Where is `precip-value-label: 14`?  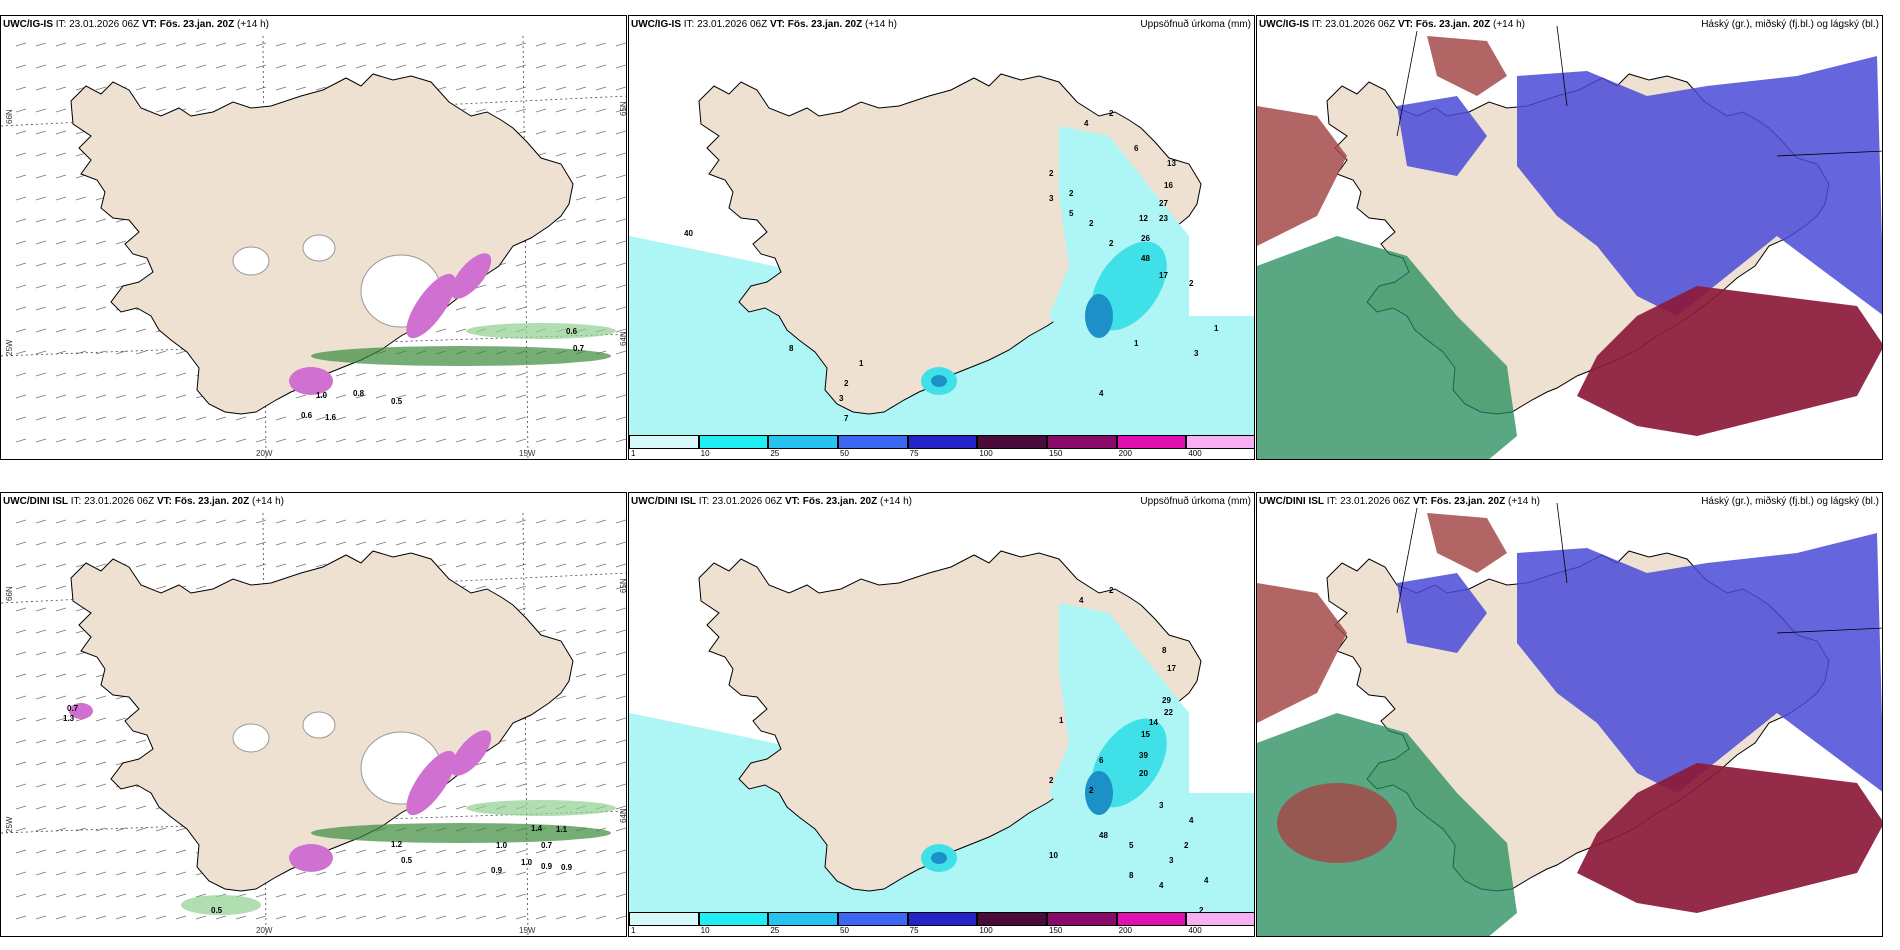 precip-value-label: 14 is located at coordinates (1153, 722).